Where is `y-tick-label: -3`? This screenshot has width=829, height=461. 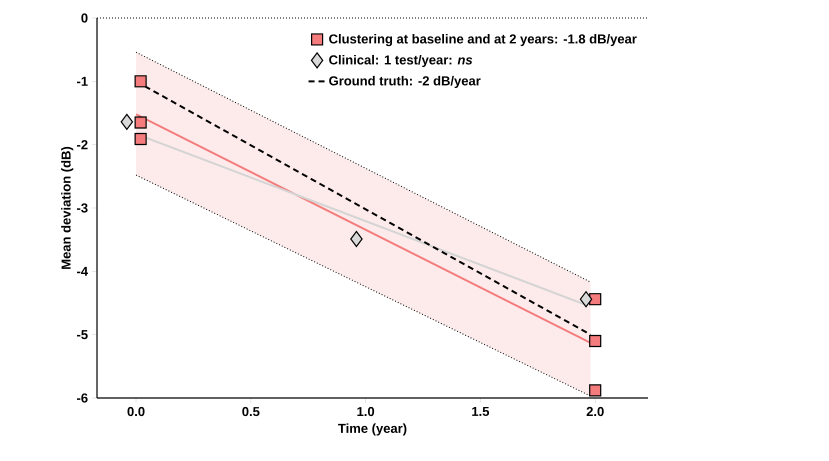
y-tick-label: -3 is located at coordinates (82, 208).